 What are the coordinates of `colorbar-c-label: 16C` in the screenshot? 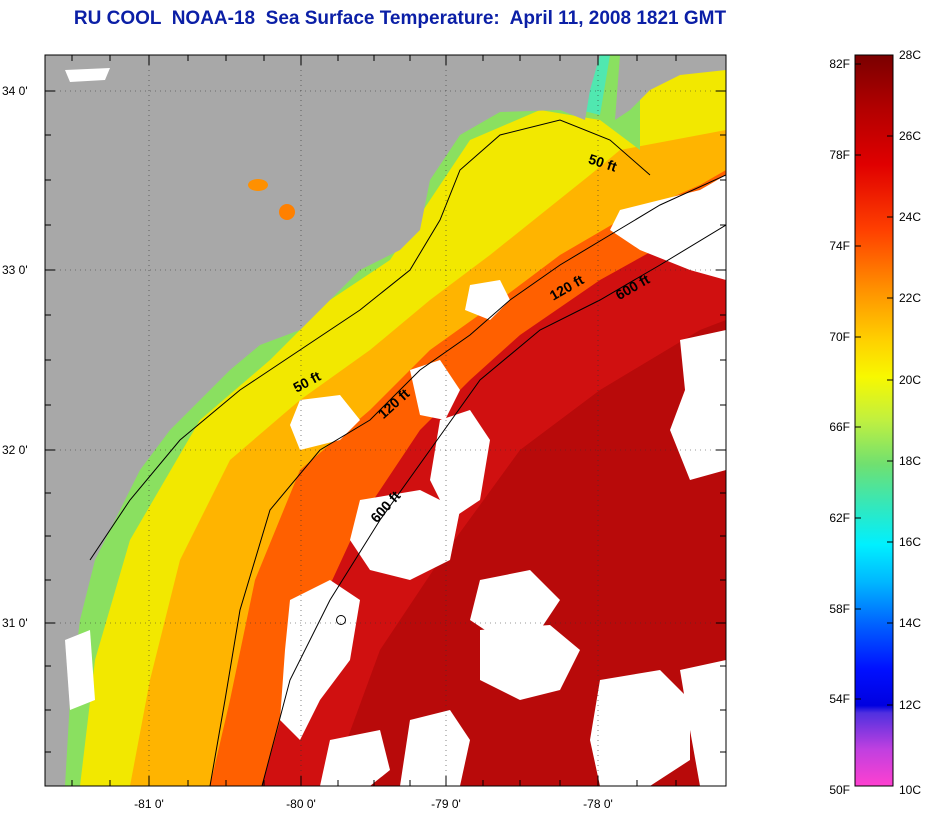 It's located at (910, 542).